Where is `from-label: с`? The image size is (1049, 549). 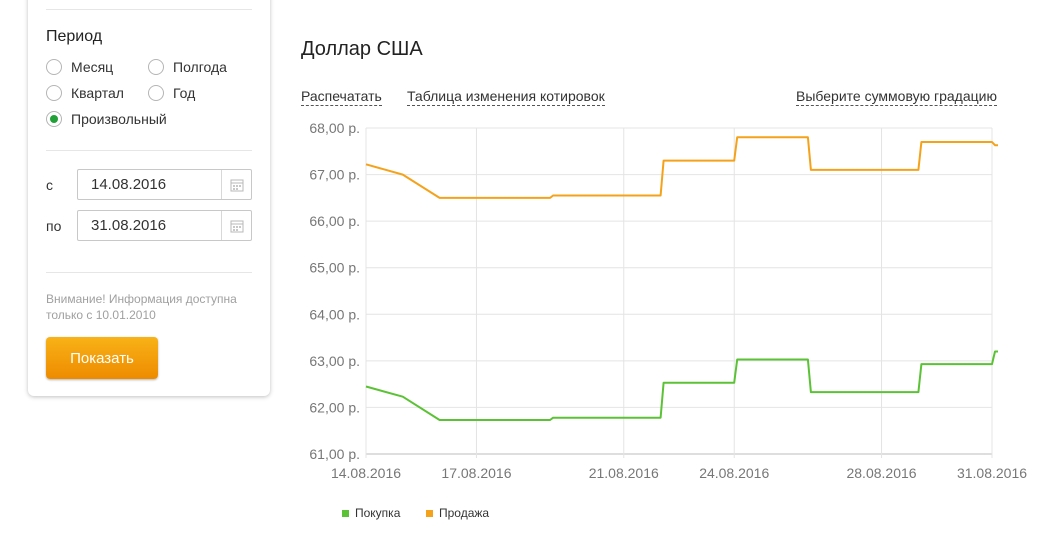 from-label: с is located at coordinates (49, 185).